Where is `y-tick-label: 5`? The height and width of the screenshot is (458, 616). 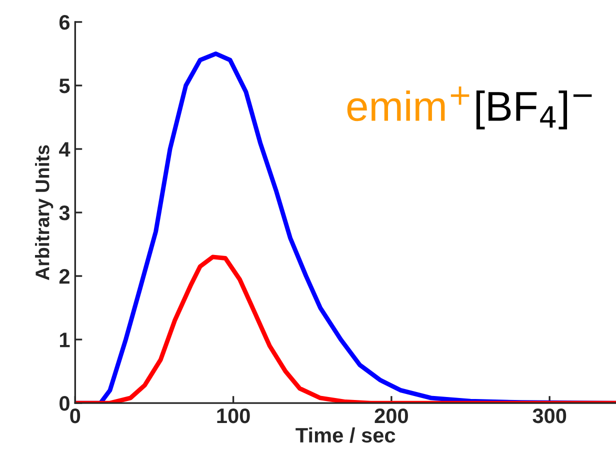
y-tick-label: 5 is located at coordinates (64, 86).